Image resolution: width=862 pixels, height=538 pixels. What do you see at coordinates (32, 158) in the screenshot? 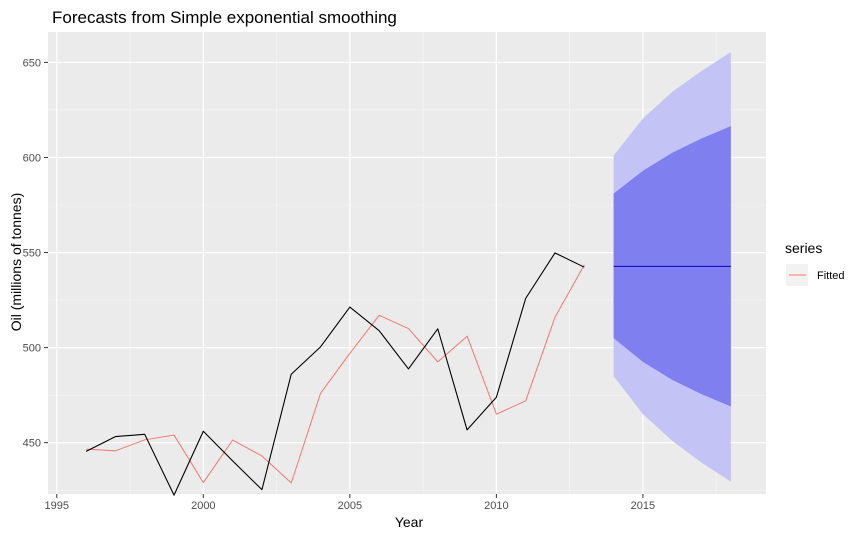
I see `y-tick-label: 600` at bounding box center [32, 158].